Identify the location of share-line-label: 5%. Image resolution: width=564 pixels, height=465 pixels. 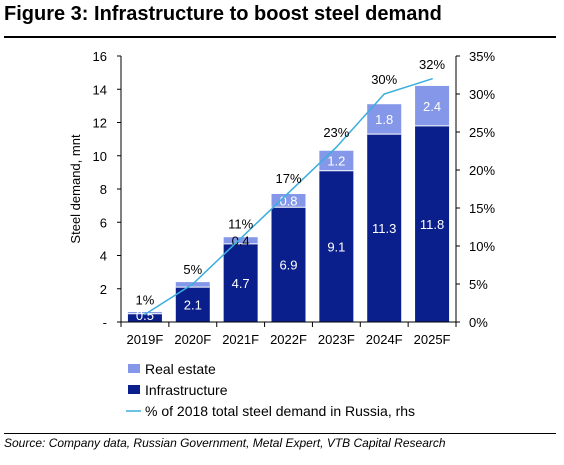
(192, 269).